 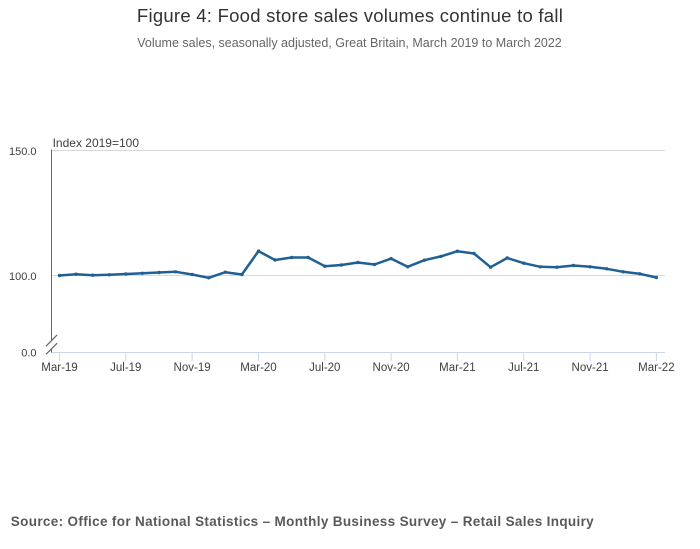 I want to click on svg-text: Mar-21, so click(x=457, y=368).